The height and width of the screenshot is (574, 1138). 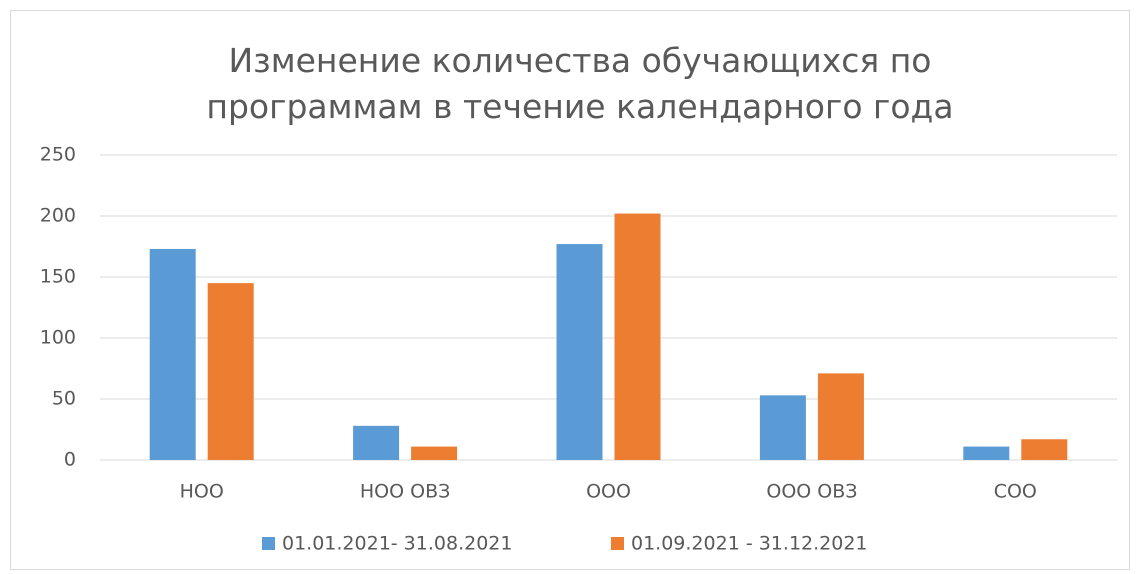 I want to click on x-tick-label: ООО, so click(x=608, y=492).